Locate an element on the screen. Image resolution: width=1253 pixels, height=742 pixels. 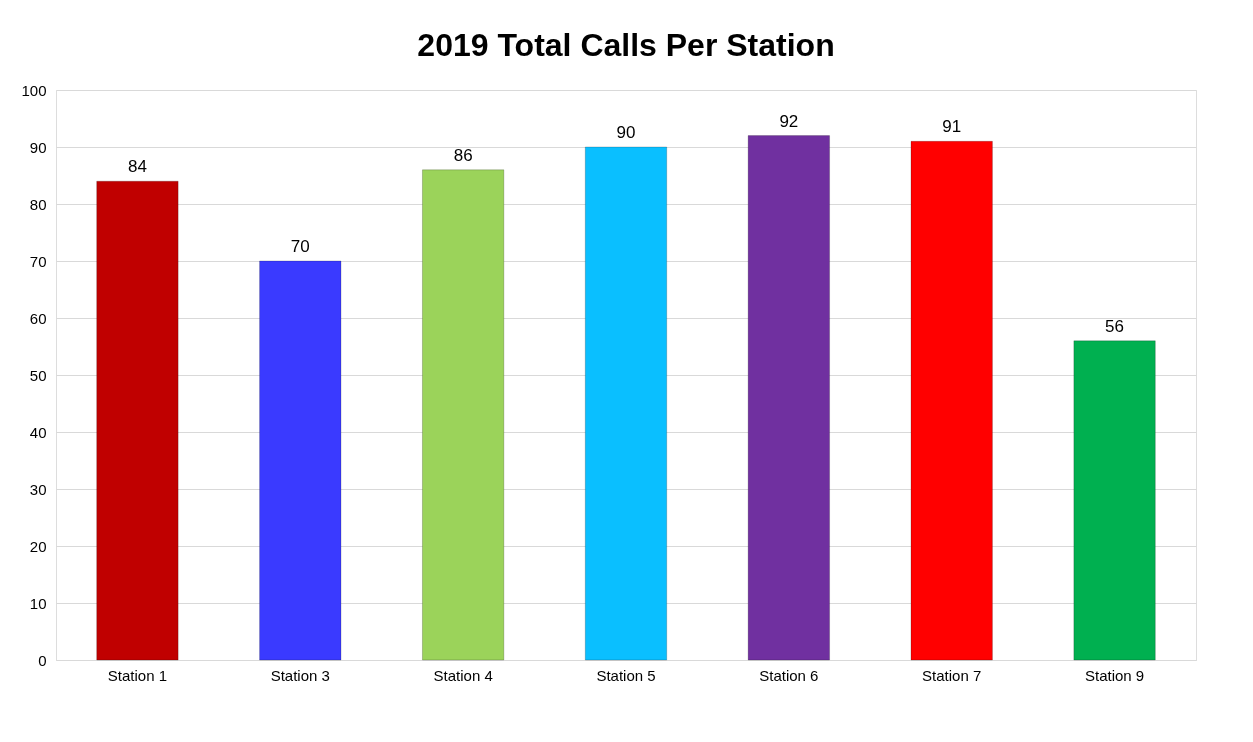
y-tick-label: 40 is located at coordinates (38, 432).